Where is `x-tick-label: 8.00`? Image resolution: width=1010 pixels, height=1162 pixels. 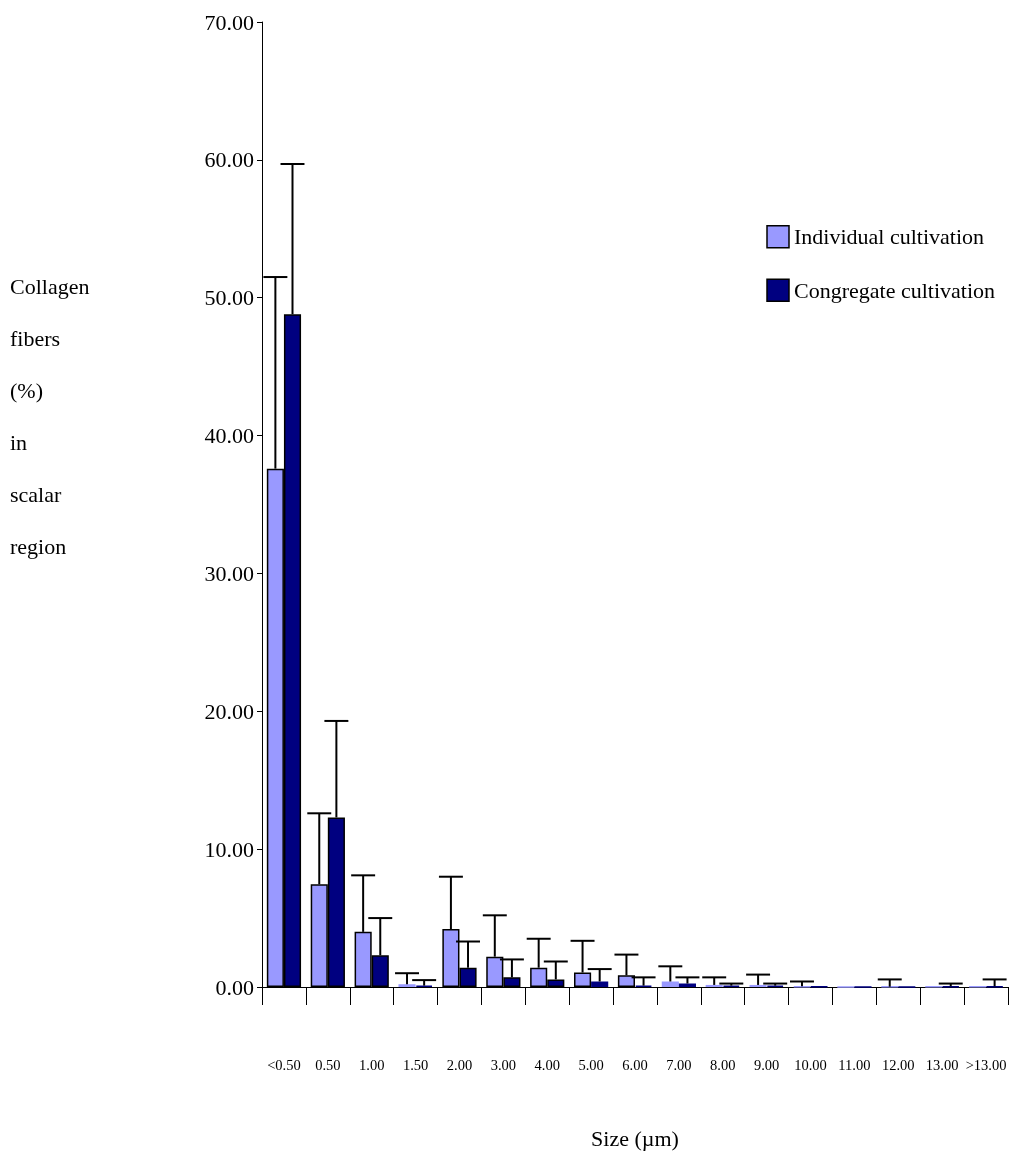 x-tick-label: 8.00 is located at coordinates (723, 1064).